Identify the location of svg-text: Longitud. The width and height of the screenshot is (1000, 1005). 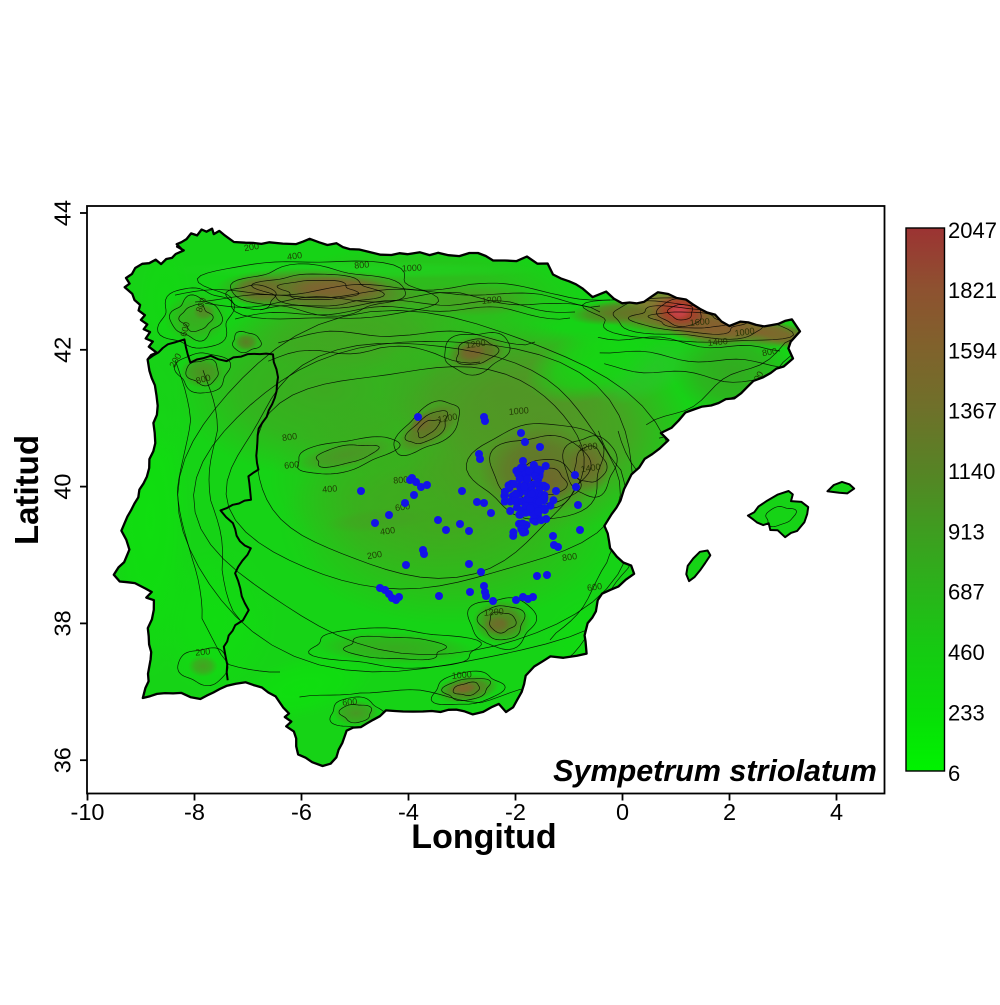
(483, 837).